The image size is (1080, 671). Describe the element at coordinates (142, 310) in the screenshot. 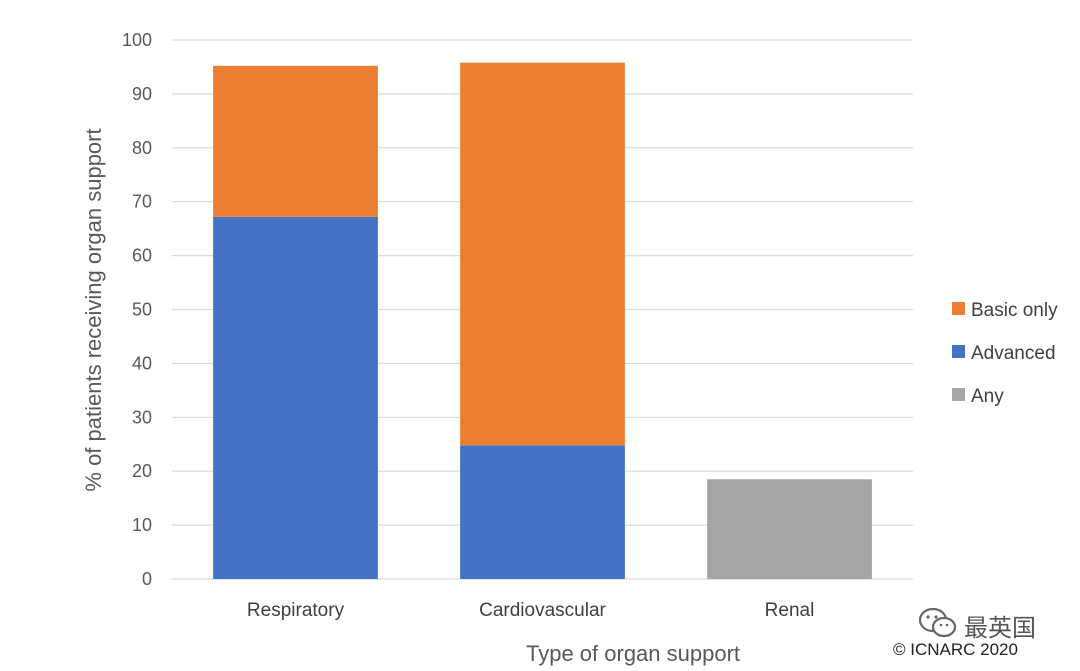

I see `y-tick-label: 50` at that location.